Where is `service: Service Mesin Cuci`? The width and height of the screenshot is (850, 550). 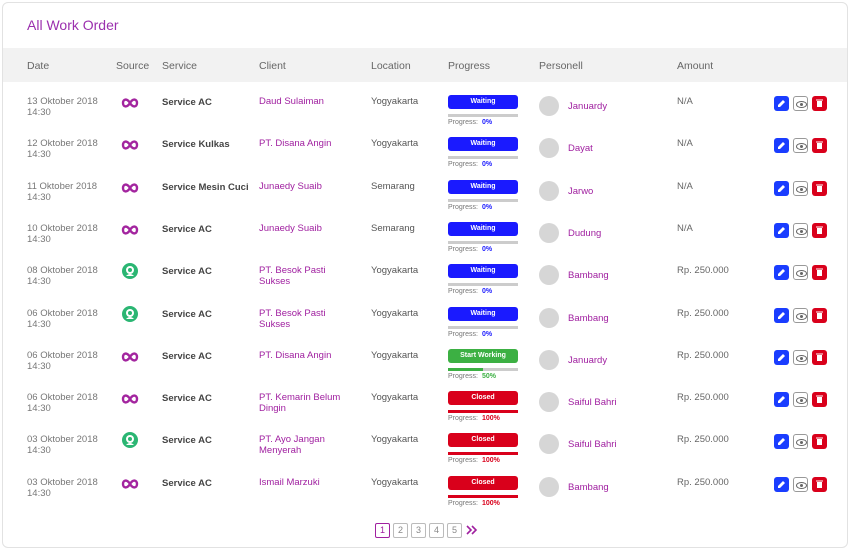
service: Service Mesin Cuci is located at coordinates (205, 187).